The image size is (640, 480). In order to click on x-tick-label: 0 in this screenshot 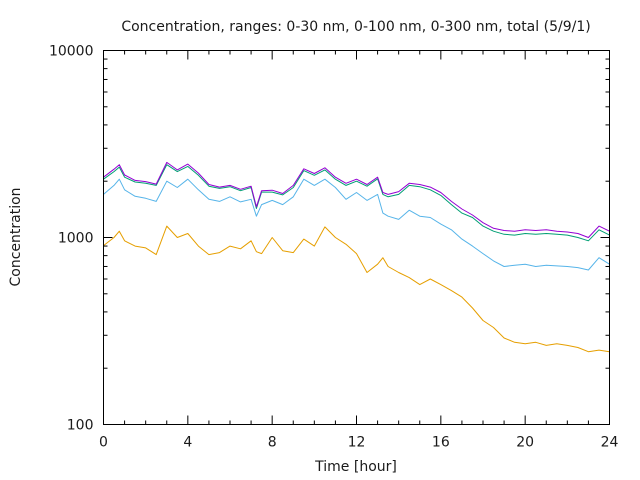, I will do `click(103, 443)`.